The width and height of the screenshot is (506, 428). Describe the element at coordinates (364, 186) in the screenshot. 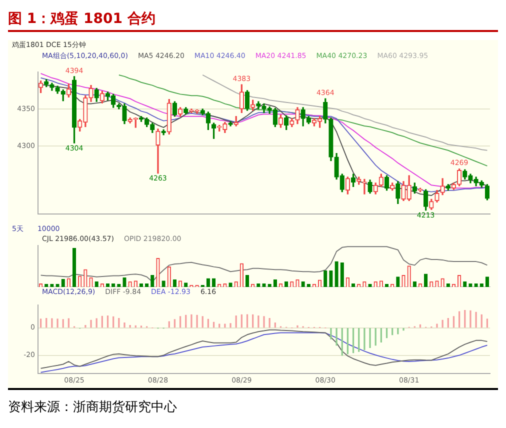

I see `candlestick` at that location.